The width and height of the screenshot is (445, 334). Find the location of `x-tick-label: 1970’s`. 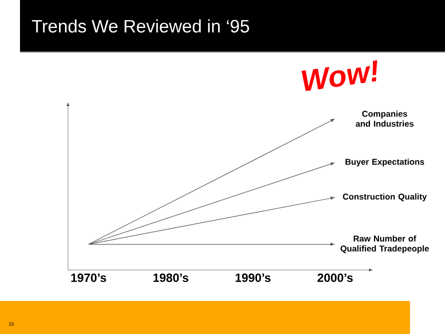

x-tick-label: 1970’s is located at coordinates (88, 278).